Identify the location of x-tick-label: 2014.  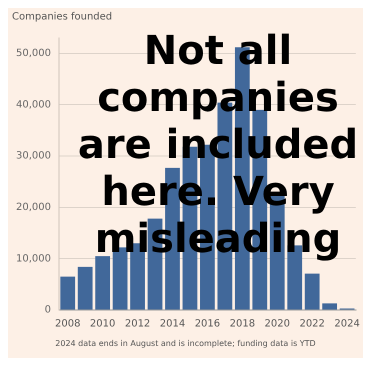
(173, 324).